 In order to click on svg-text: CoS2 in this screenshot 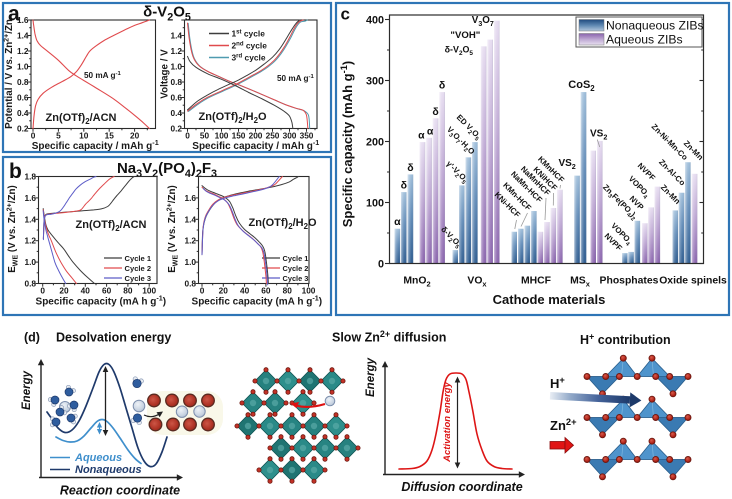, I will do `click(581, 86)`.